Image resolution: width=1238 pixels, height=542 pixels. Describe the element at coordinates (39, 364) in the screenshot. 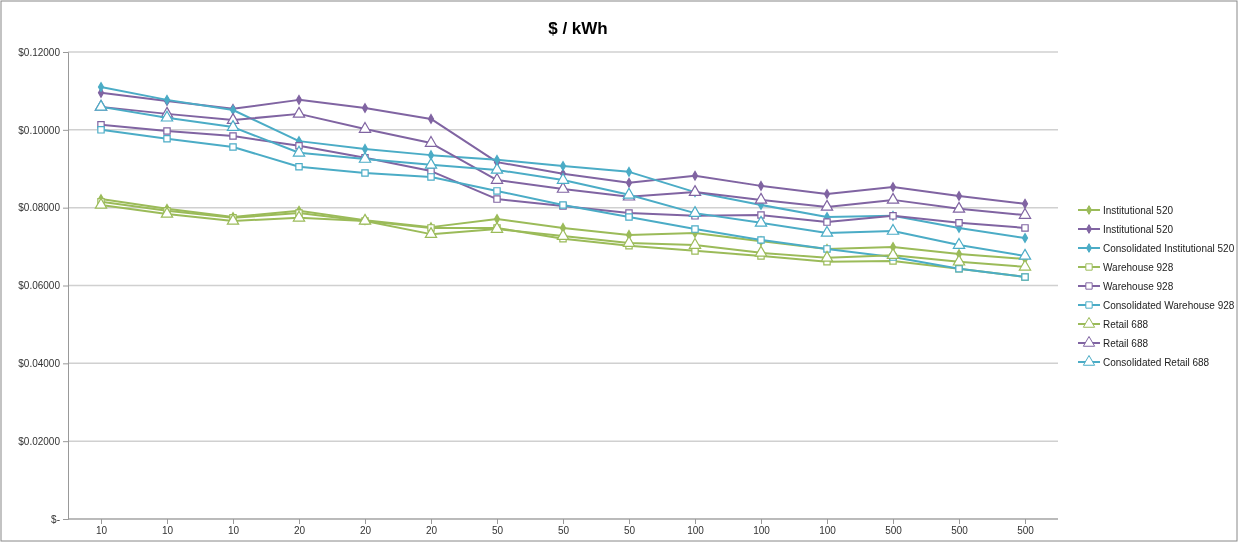

I see `y-tick-label: $0.04000` at that location.